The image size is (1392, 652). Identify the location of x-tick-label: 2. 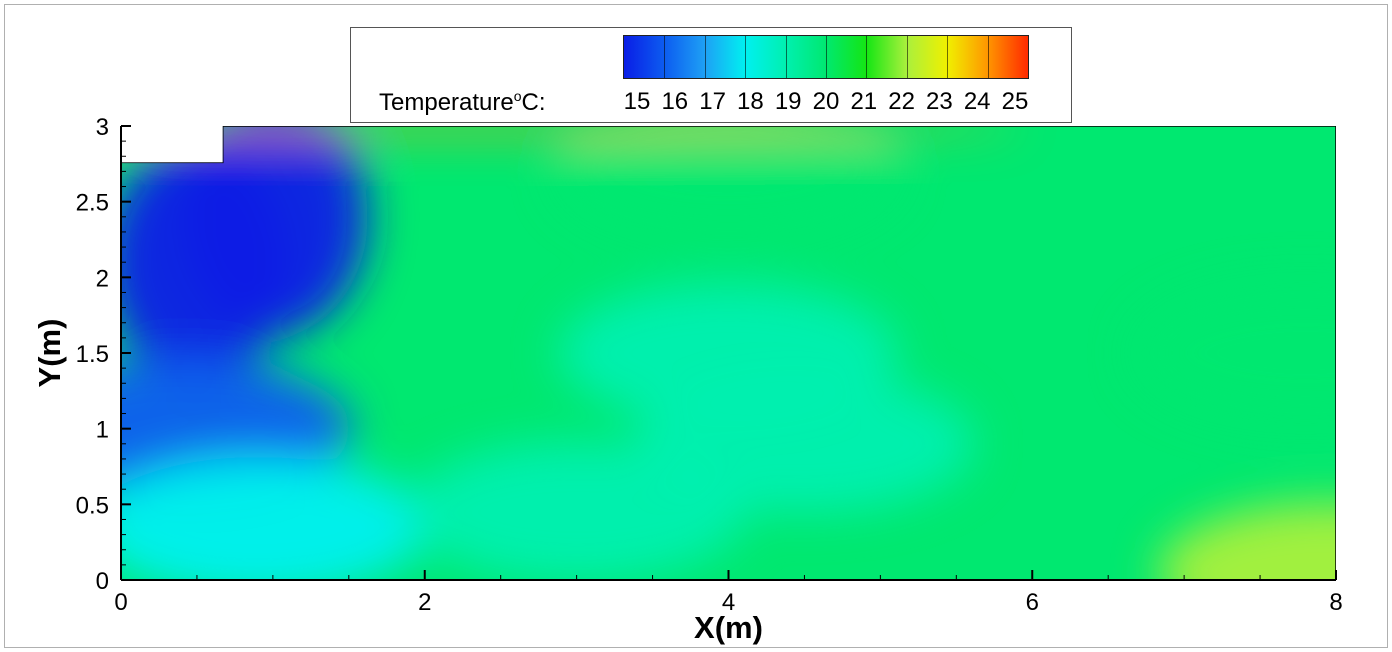
(424, 602).